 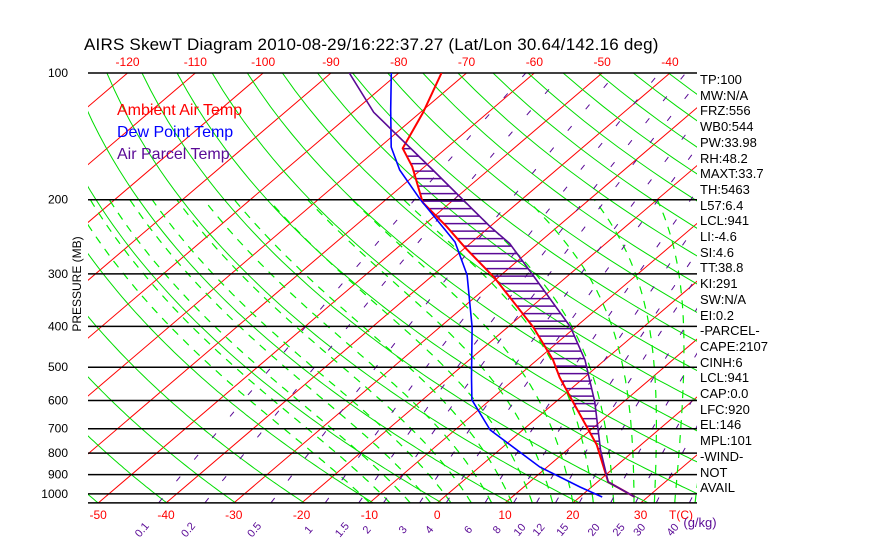 I want to click on sounding-index-item: LI:-4.6, so click(x=718, y=237).